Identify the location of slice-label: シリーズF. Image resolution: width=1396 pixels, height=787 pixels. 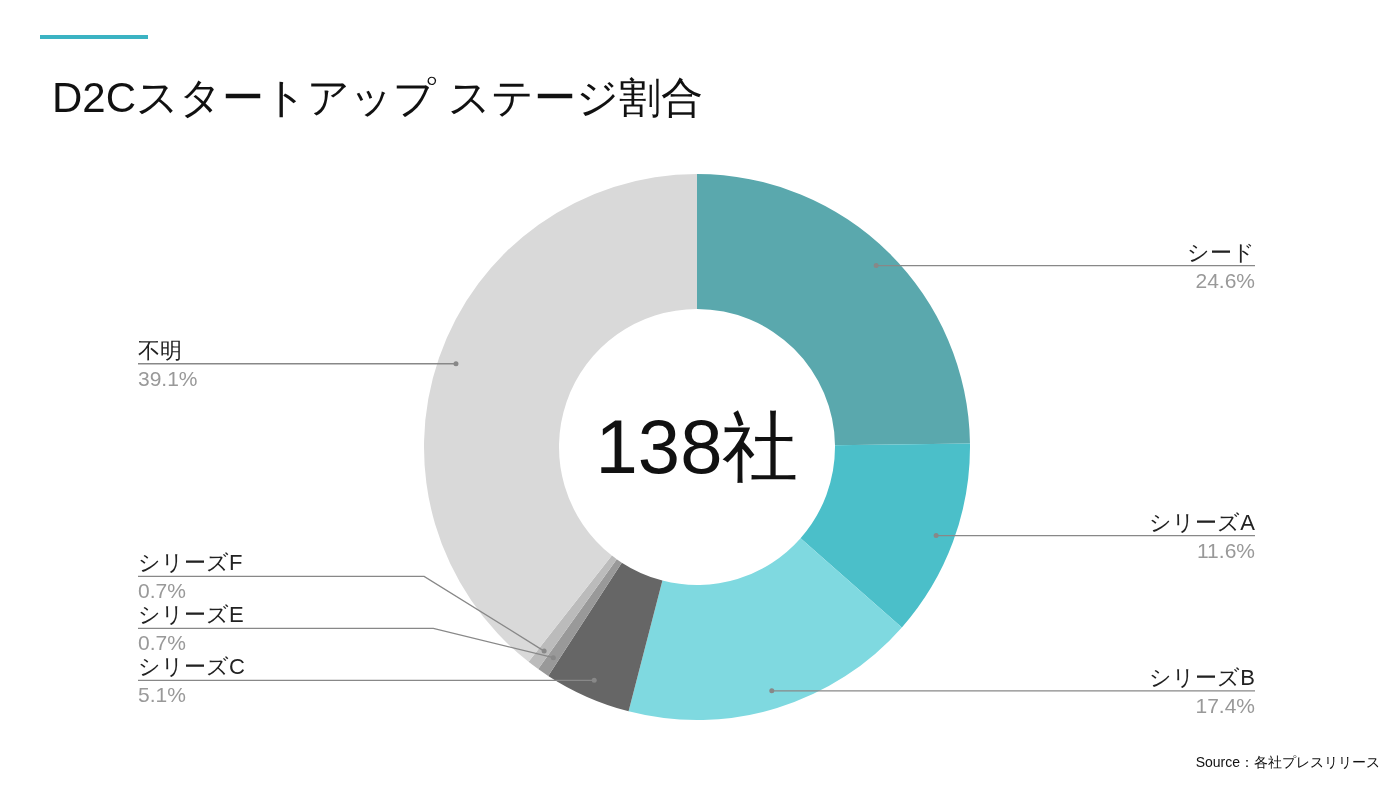
(190, 563).